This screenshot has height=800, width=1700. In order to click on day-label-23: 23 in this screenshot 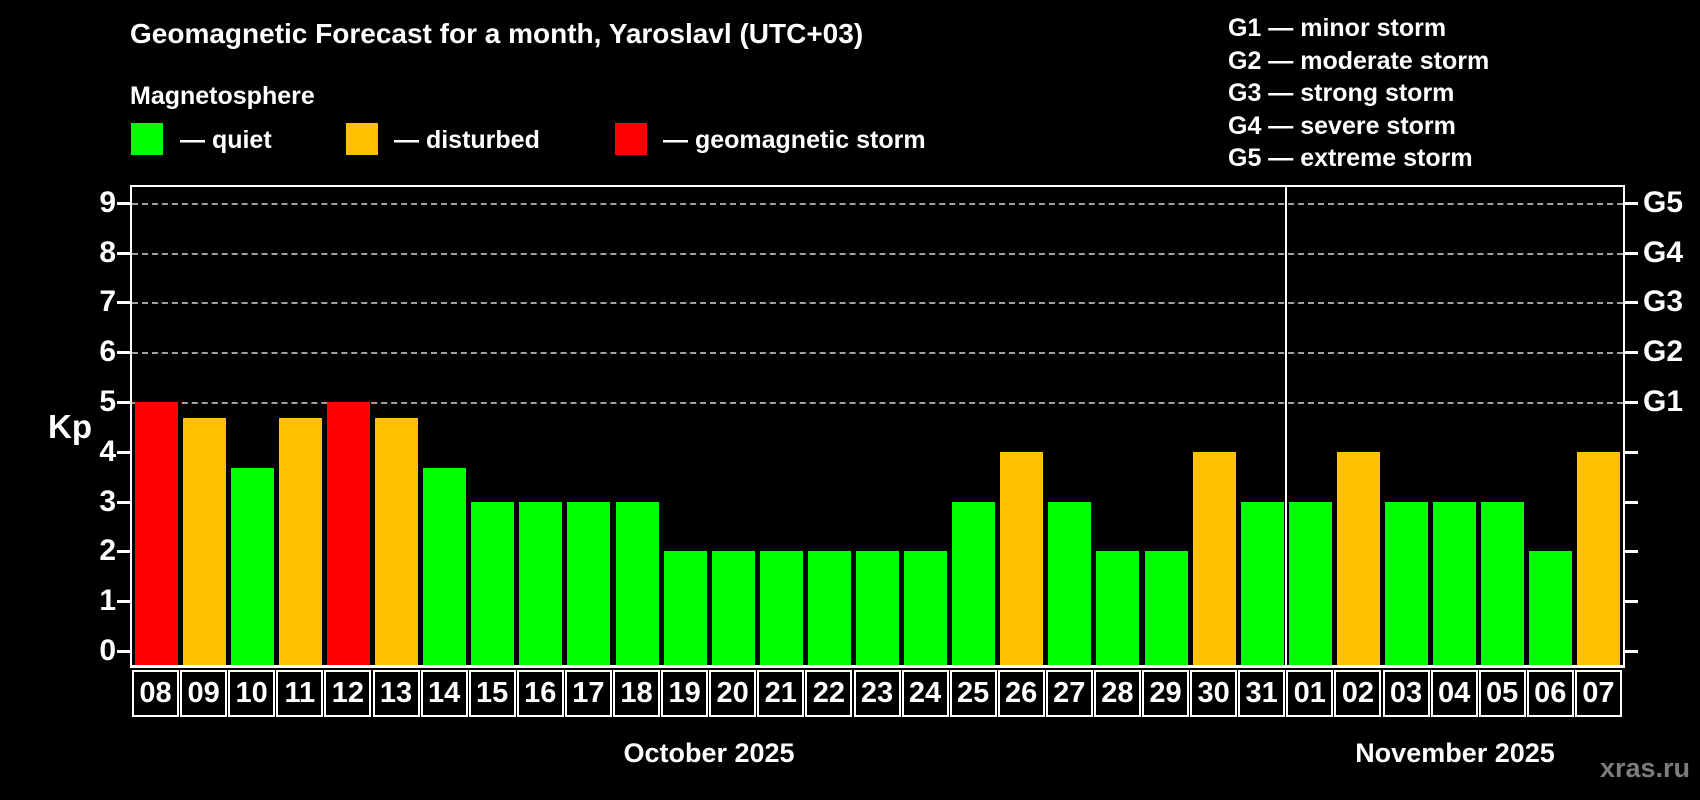, I will do `click(877, 693)`.